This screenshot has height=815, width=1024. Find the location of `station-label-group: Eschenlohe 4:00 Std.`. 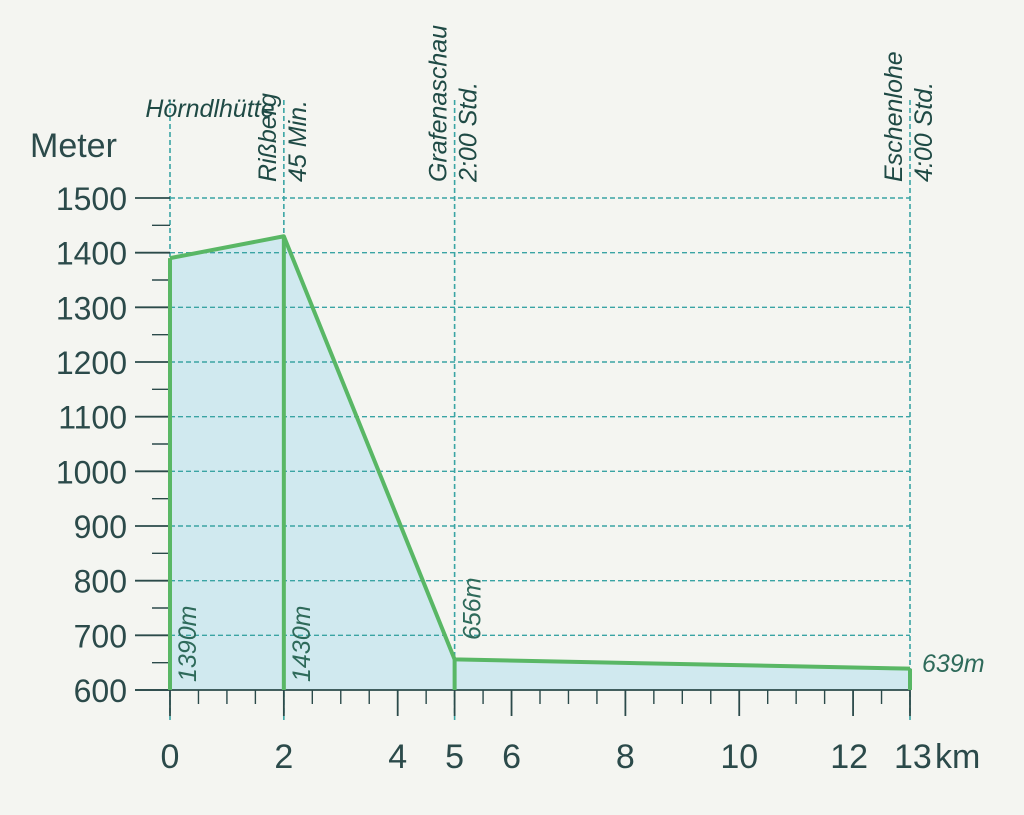

station-label-group: Eschenlohe 4:00 Std. is located at coordinates (909, 116).